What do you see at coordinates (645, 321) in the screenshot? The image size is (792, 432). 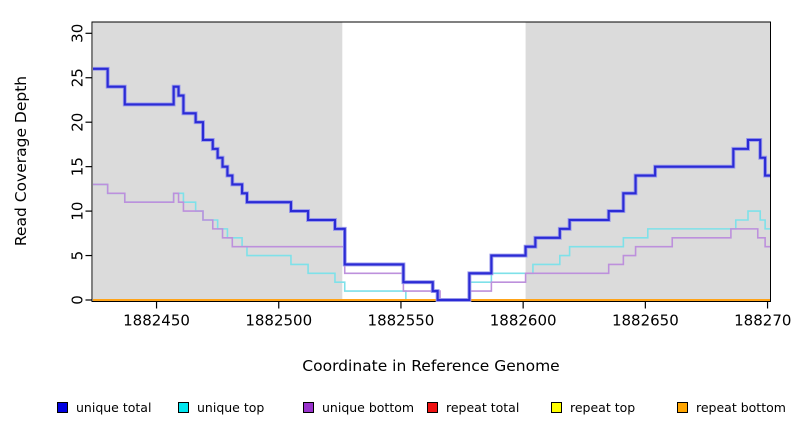 I see `x-tick-label: 1882650` at bounding box center [645, 321].